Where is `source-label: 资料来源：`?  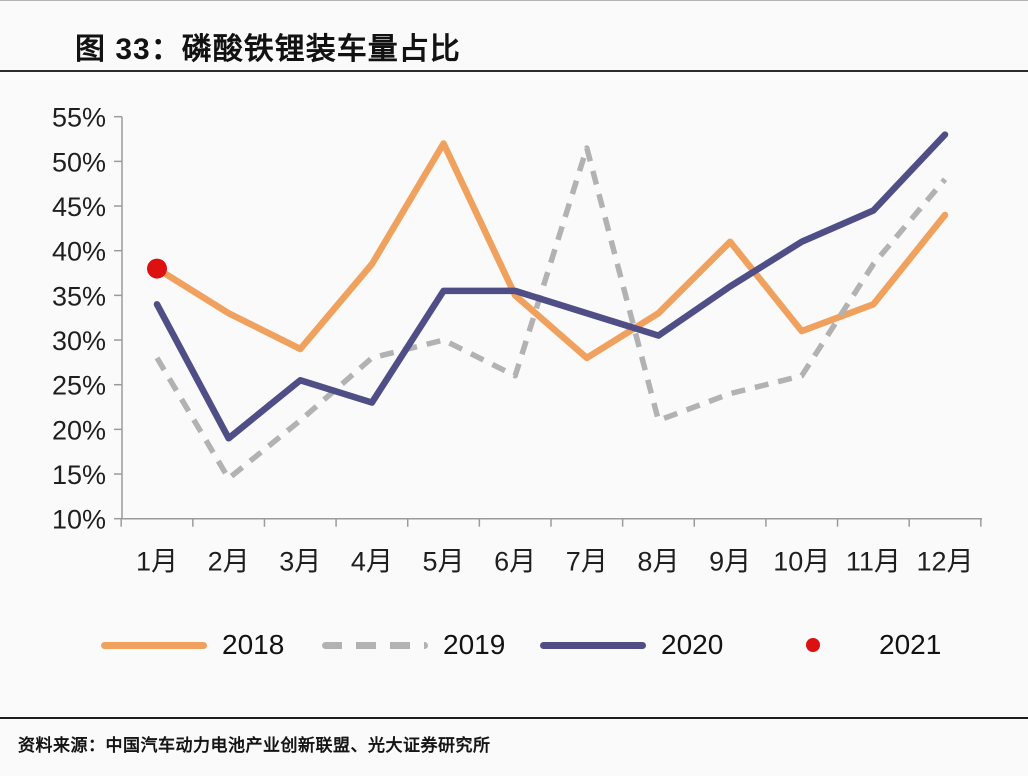
source-label: 资料来源： is located at coordinates (62, 745).